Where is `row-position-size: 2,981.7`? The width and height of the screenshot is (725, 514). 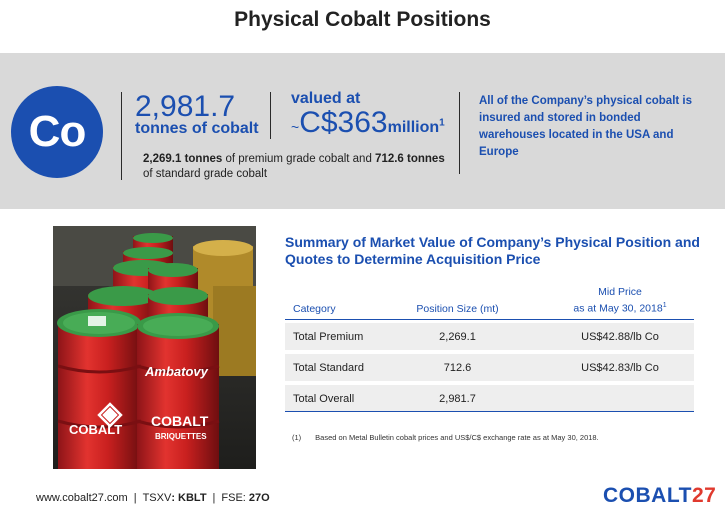
row-position-size: 2,981.7 is located at coordinates (457, 399).